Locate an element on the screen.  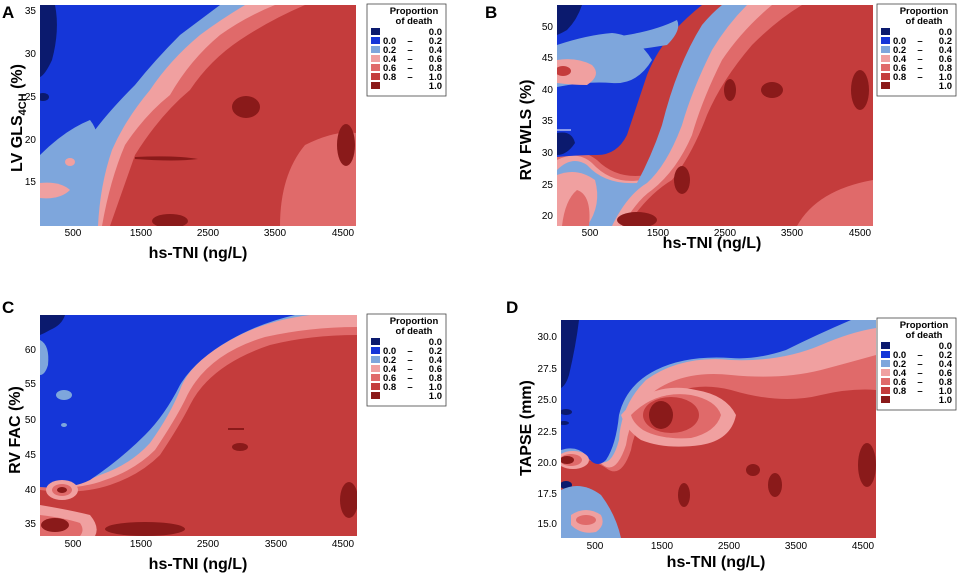
panel-b-plot-area is located at coordinates (715, 115).